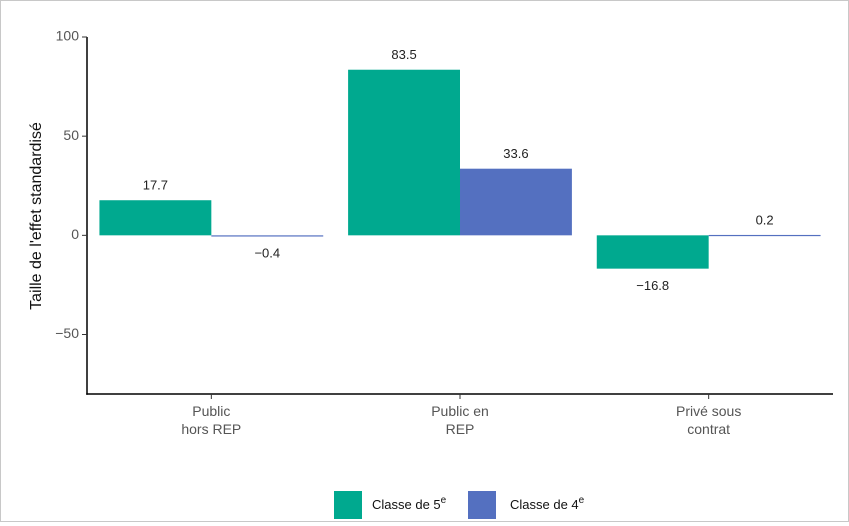 The width and height of the screenshot is (849, 526). I want to click on legend-swatch-classe-5e, so click(348, 505).